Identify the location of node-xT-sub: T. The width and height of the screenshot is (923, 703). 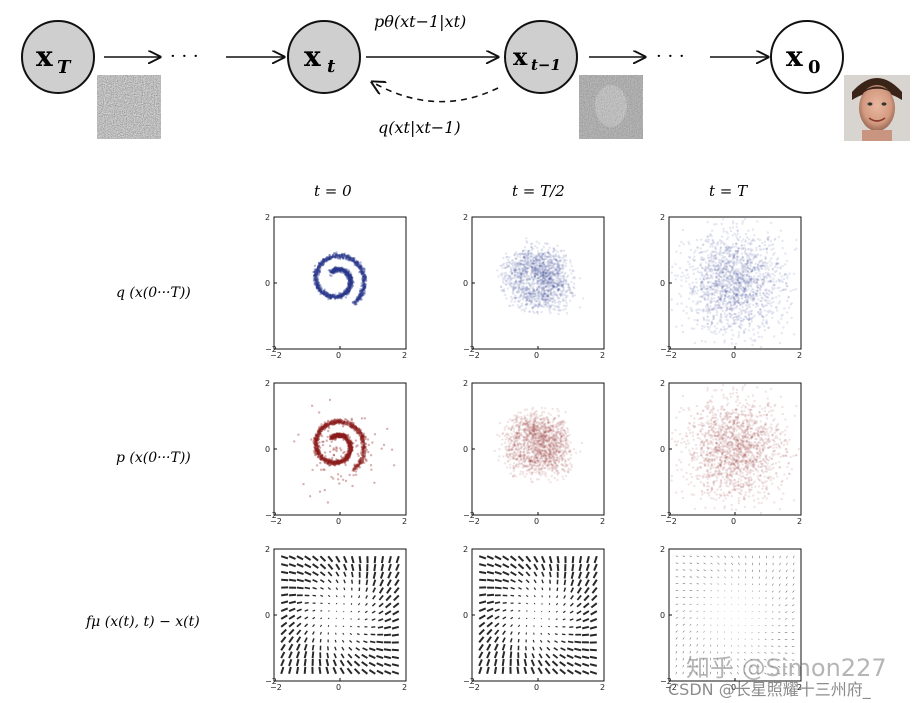
(64, 67).